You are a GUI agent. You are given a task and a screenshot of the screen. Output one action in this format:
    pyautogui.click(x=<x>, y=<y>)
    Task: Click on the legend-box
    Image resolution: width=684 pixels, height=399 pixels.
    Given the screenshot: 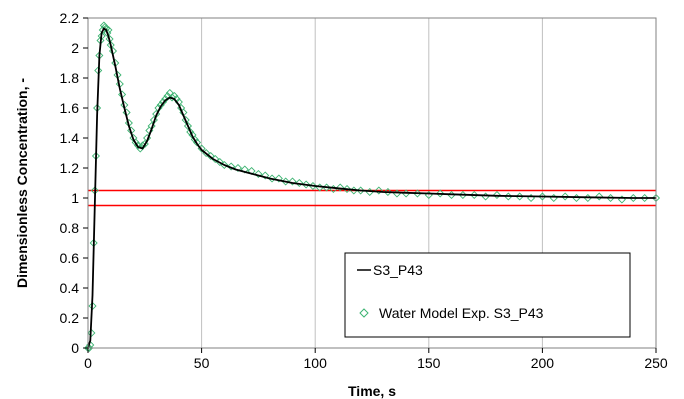 What is the action you would take?
    pyautogui.click(x=487, y=295)
    